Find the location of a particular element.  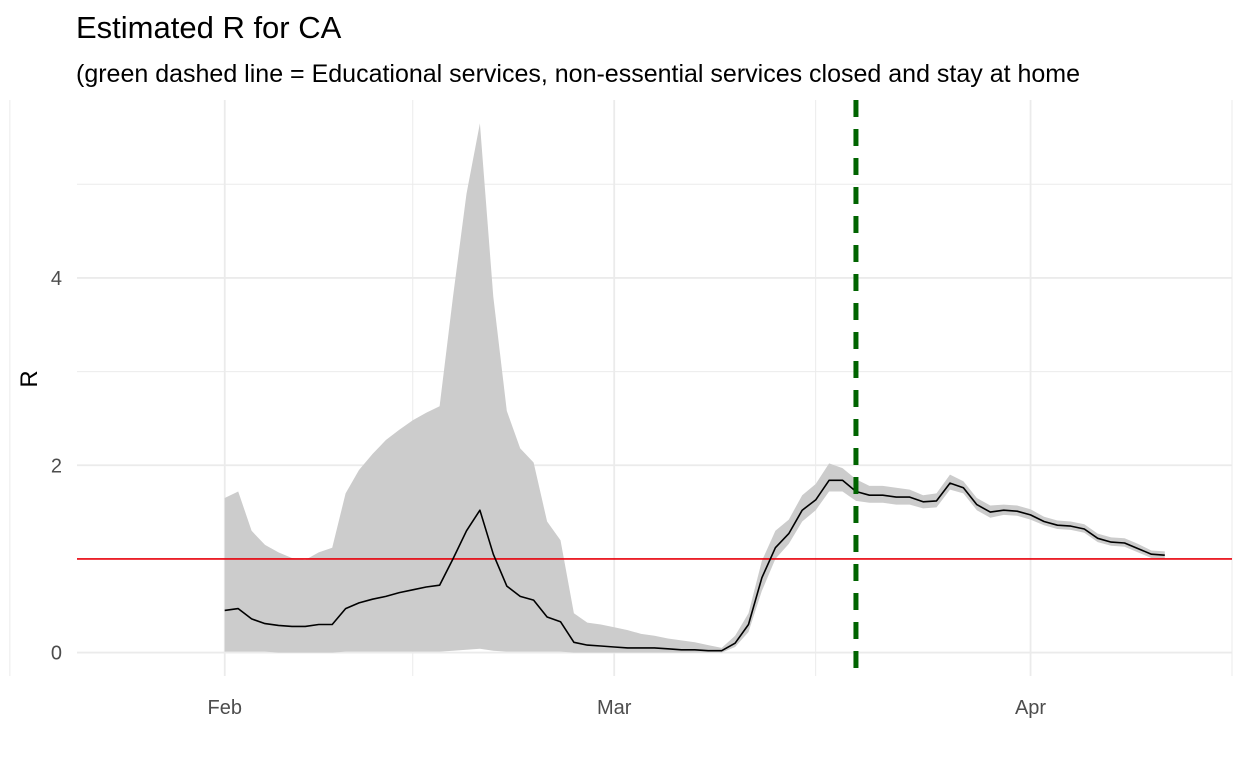

y-tick-label: 4 is located at coordinates (56, 279).